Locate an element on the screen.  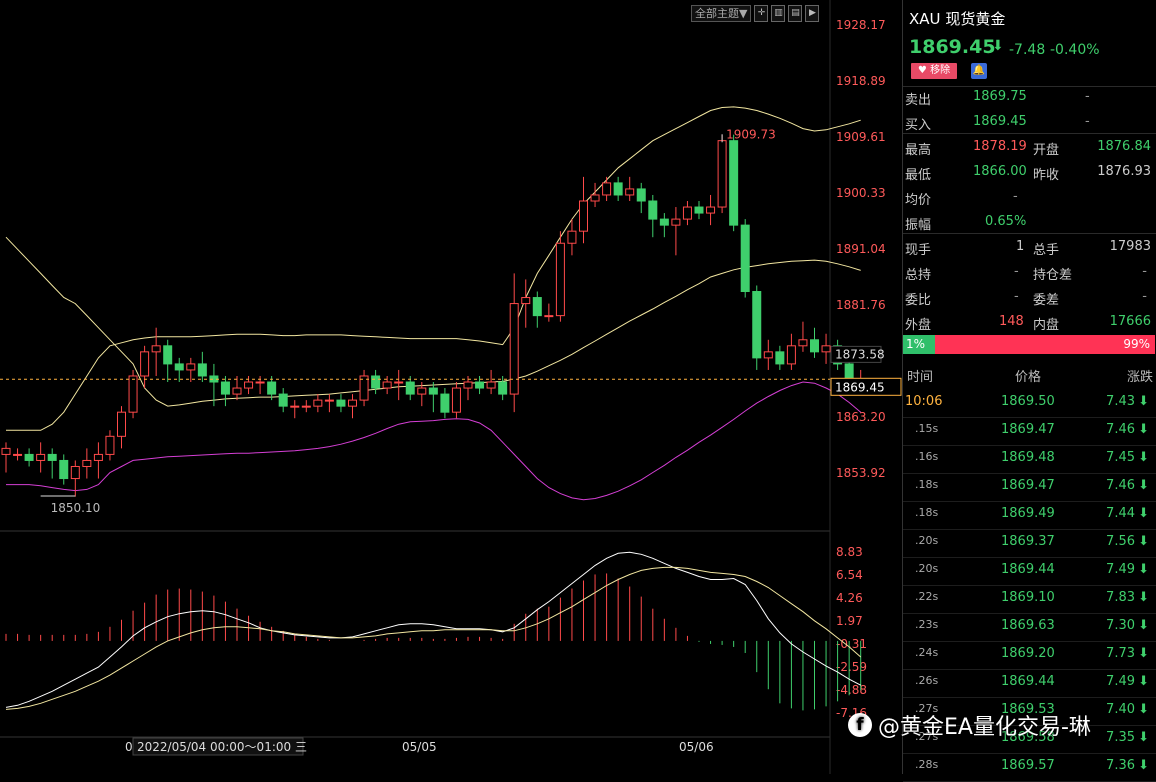
tick-change: 7.44 is located at coordinates (1120, 513).